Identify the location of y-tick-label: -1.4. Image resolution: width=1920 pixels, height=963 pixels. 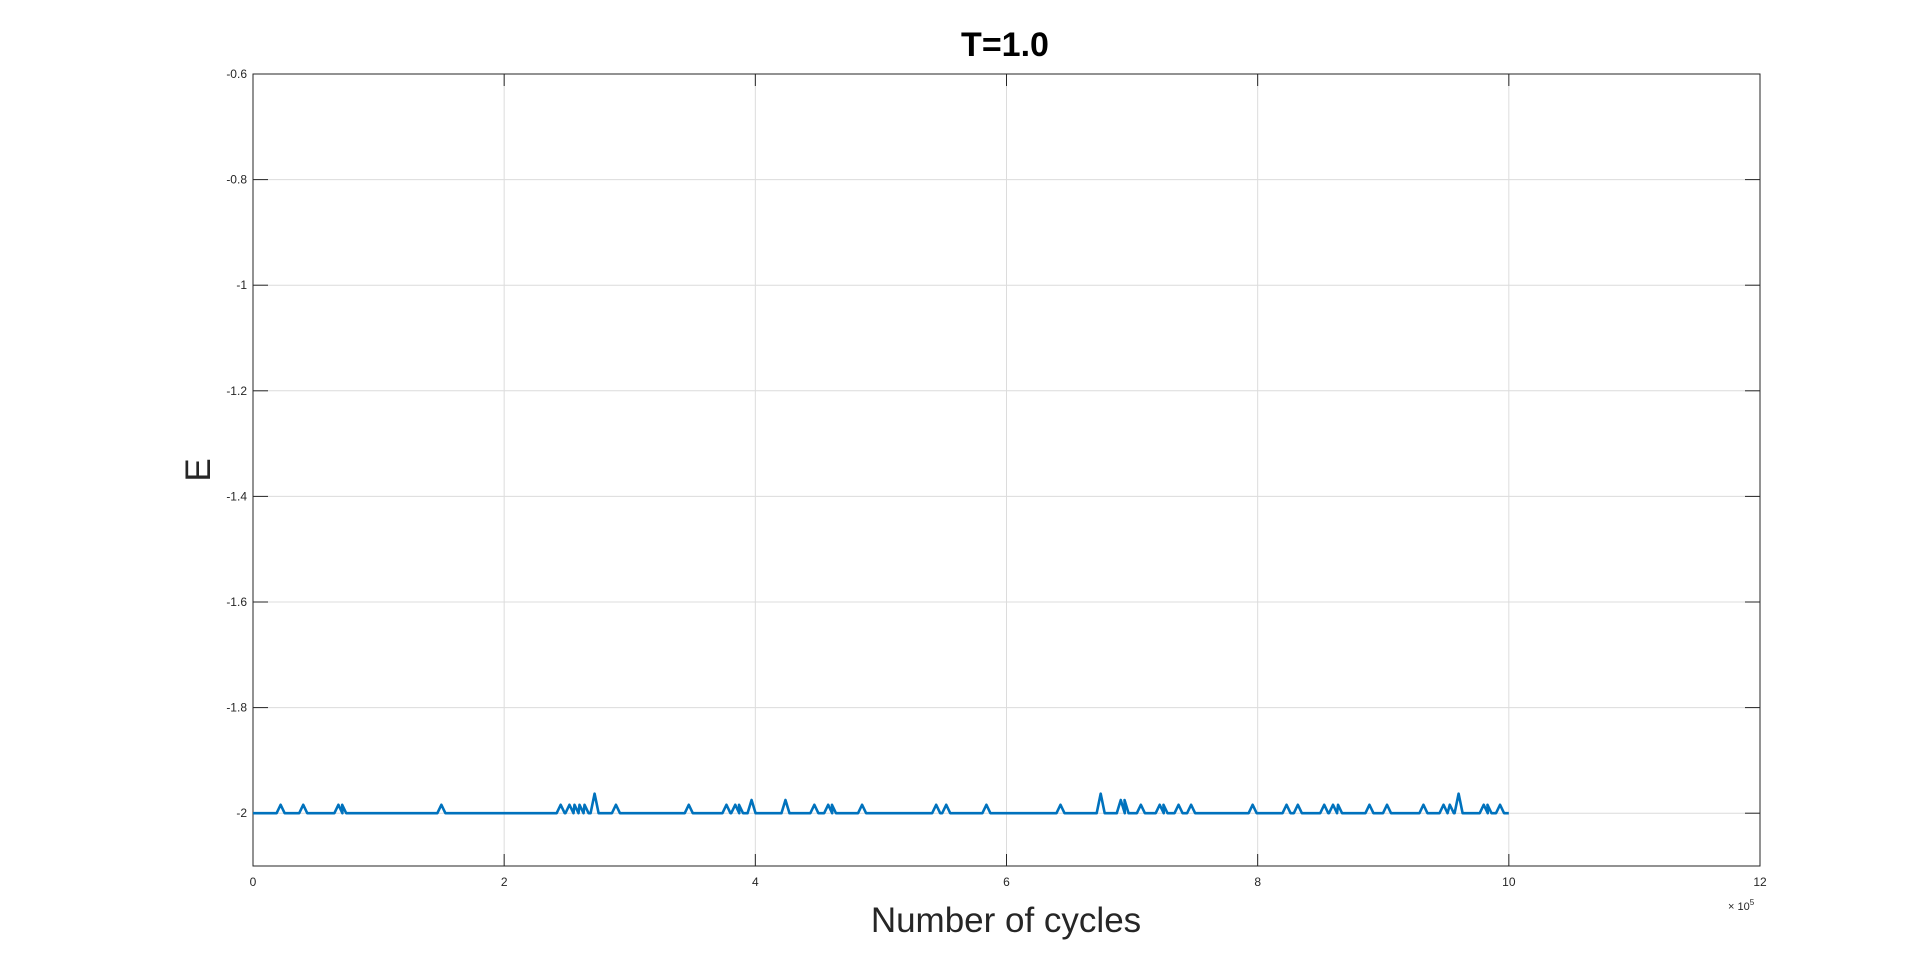
(236, 496).